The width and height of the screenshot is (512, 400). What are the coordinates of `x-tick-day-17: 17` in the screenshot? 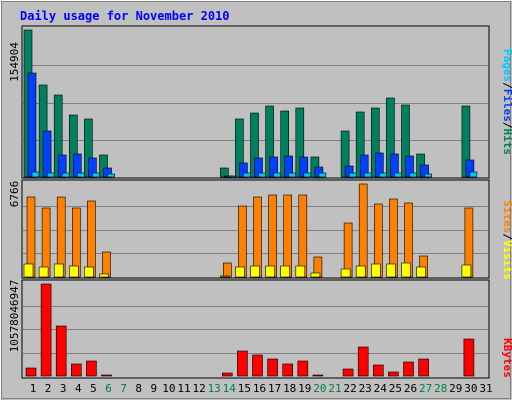 It's located at (274, 388).